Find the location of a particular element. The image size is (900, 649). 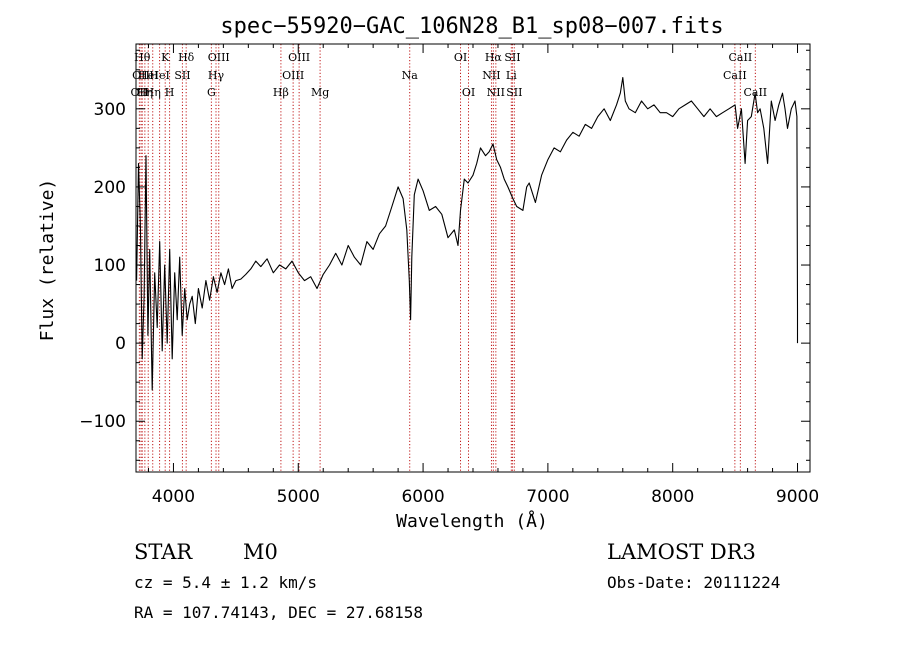

x-tick-label: 5000 is located at coordinates (298, 497).